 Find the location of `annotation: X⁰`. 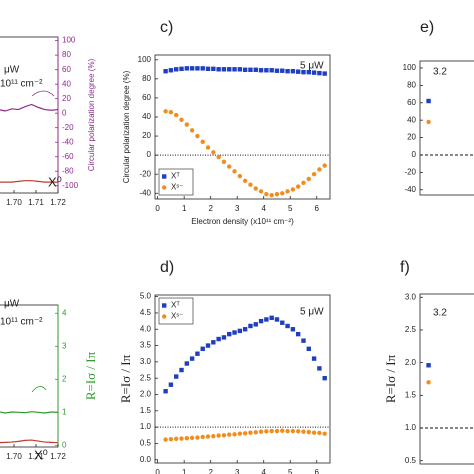

annotation: X⁰ is located at coordinates (41, 454).